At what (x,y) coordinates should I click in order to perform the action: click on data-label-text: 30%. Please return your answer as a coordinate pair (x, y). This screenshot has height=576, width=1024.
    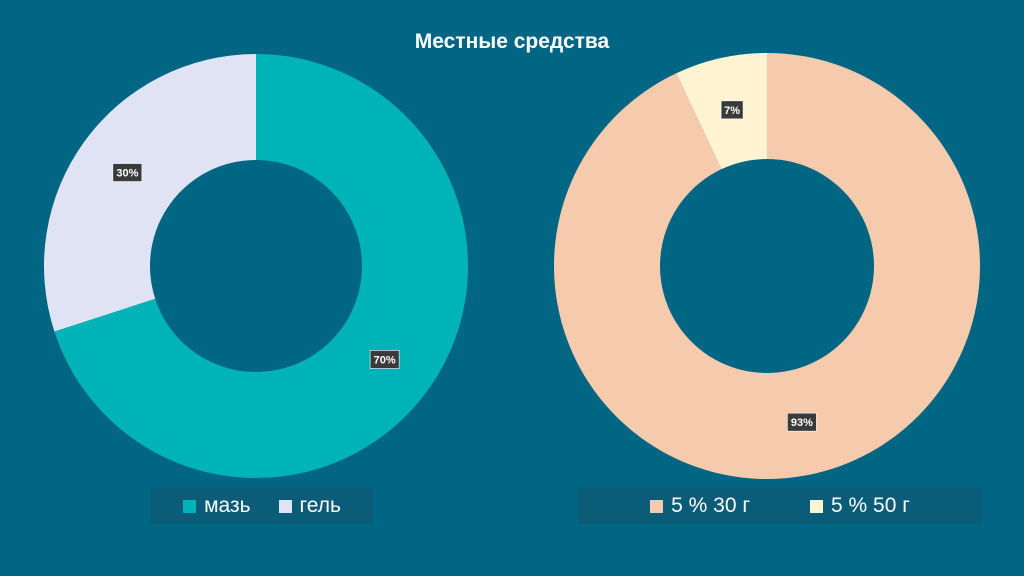
    Looking at the image, I should click on (127, 174).